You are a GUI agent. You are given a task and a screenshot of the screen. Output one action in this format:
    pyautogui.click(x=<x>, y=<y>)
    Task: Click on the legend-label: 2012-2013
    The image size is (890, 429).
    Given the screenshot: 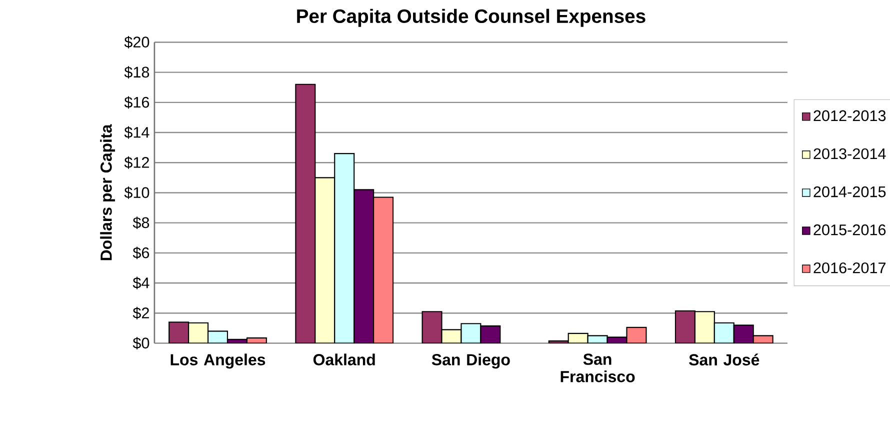 What is the action you would take?
    pyautogui.click(x=850, y=116)
    